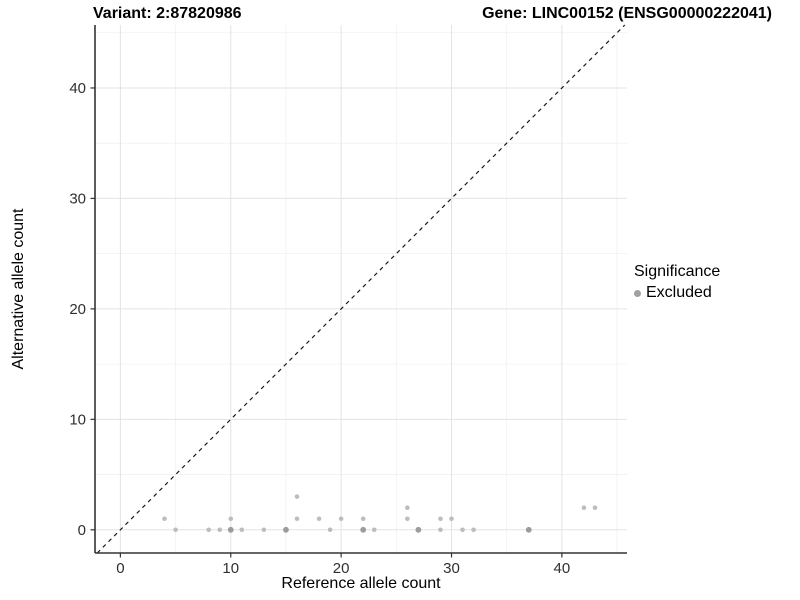 The width and height of the screenshot is (800, 600). I want to click on variant-title: Variant: 2:87820986, so click(167, 13).